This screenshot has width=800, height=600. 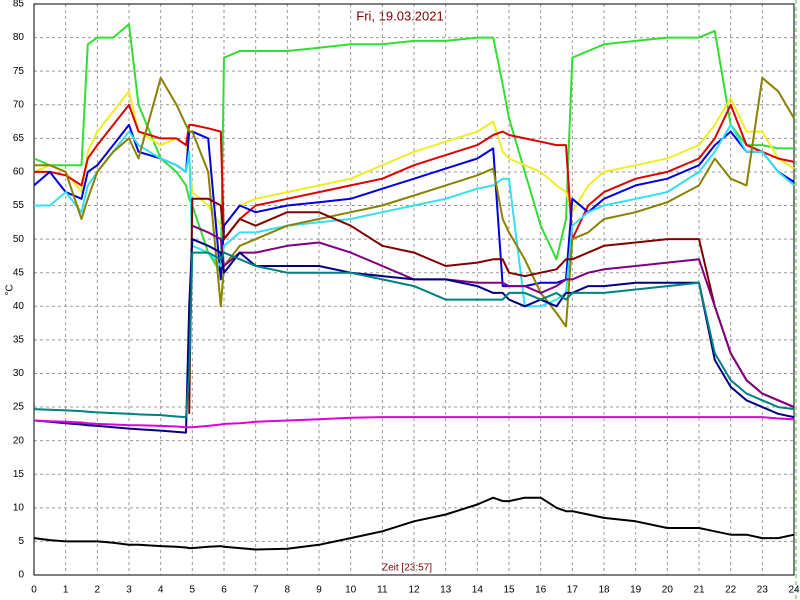 I want to click on x-tick-label: 12, so click(x=414, y=590).